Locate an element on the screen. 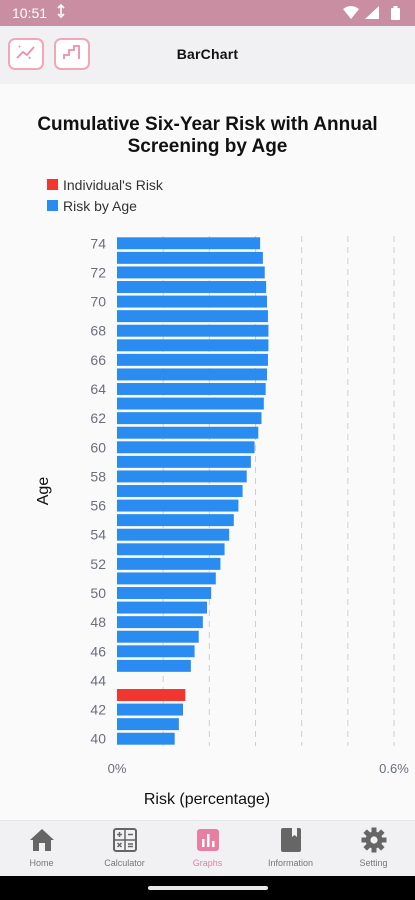  battery-icon is located at coordinates (395, 15).